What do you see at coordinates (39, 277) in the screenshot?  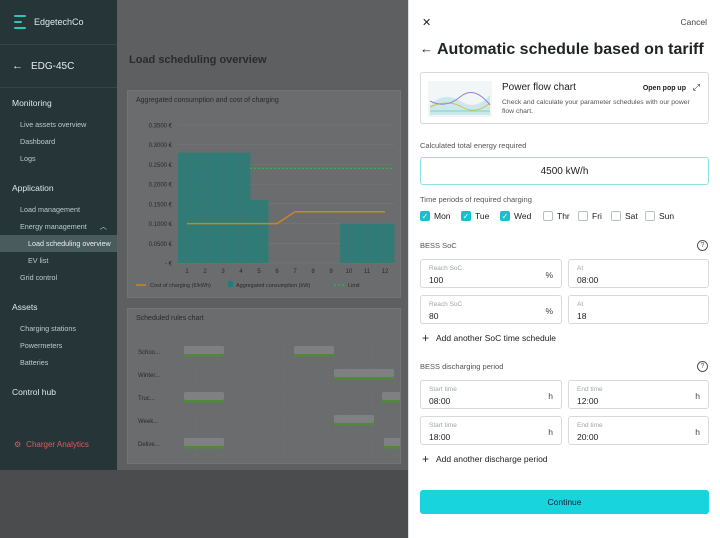 I see `nav-grid-control: Grid control` at bounding box center [39, 277].